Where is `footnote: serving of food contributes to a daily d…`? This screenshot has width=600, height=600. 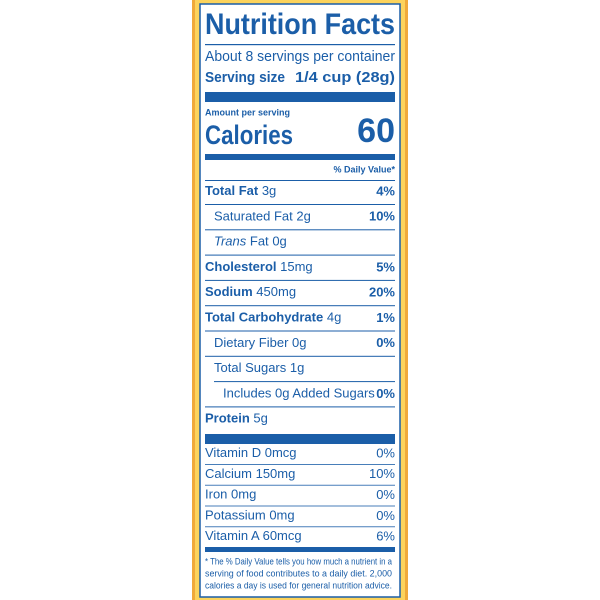
footnote: serving of food contributes to a daily d… is located at coordinates (298, 573).